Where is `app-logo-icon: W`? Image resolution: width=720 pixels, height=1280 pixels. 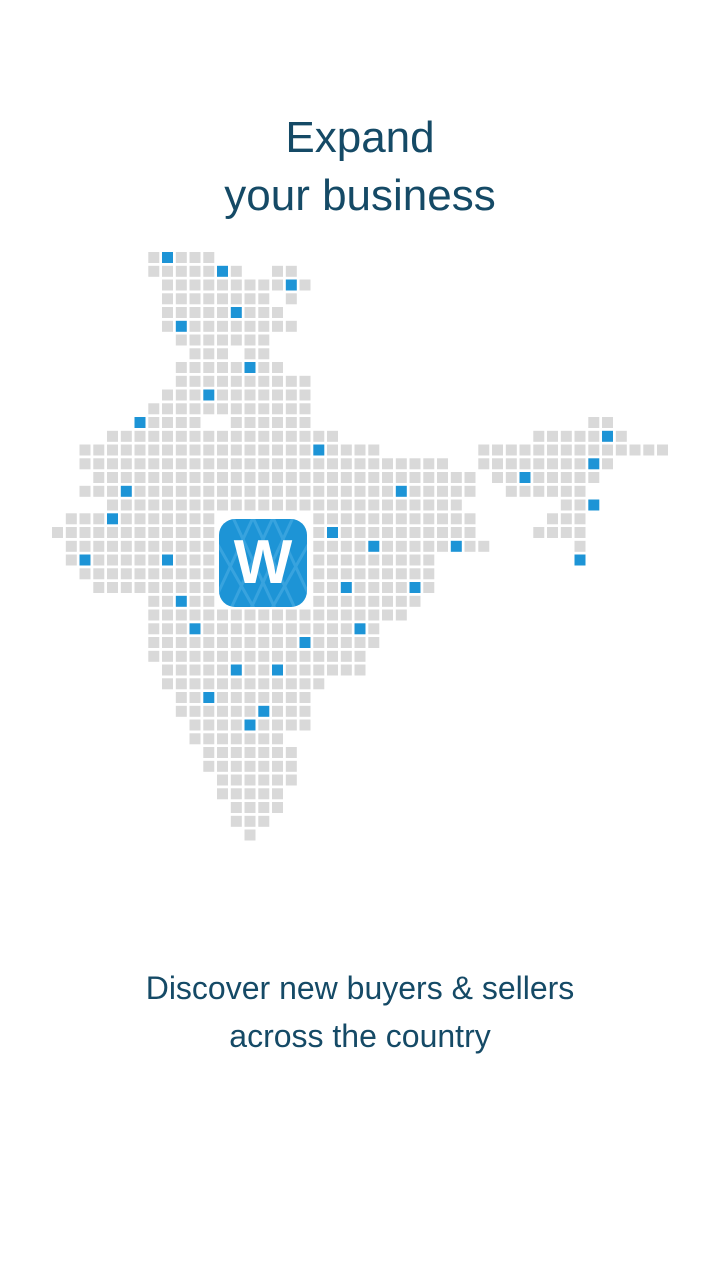 app-logo-icon: W is located at coordinates (263, 563).